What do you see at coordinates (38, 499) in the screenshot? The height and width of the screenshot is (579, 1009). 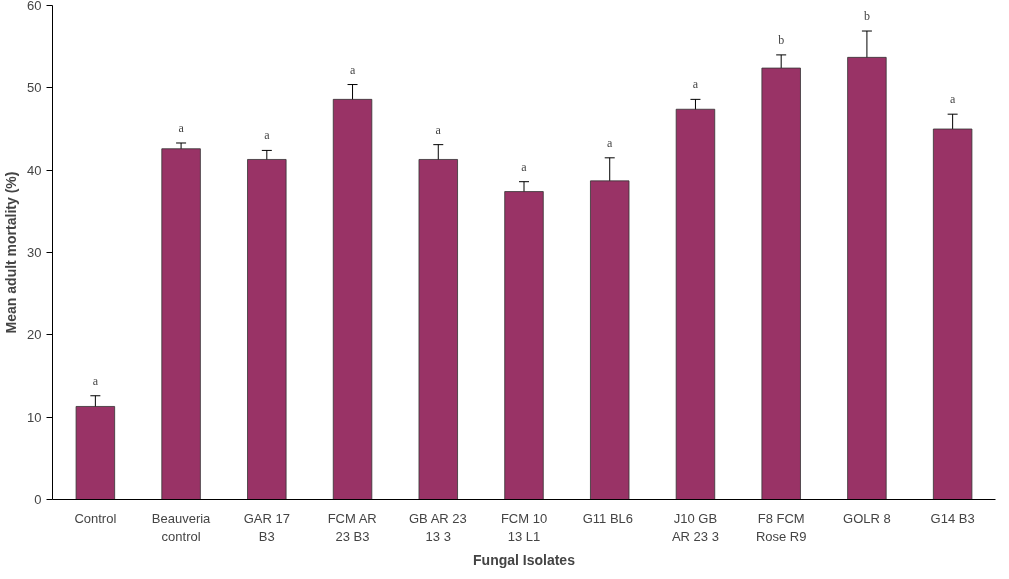 I see `y-tick-label: 0` at bounding box center [38, 499].